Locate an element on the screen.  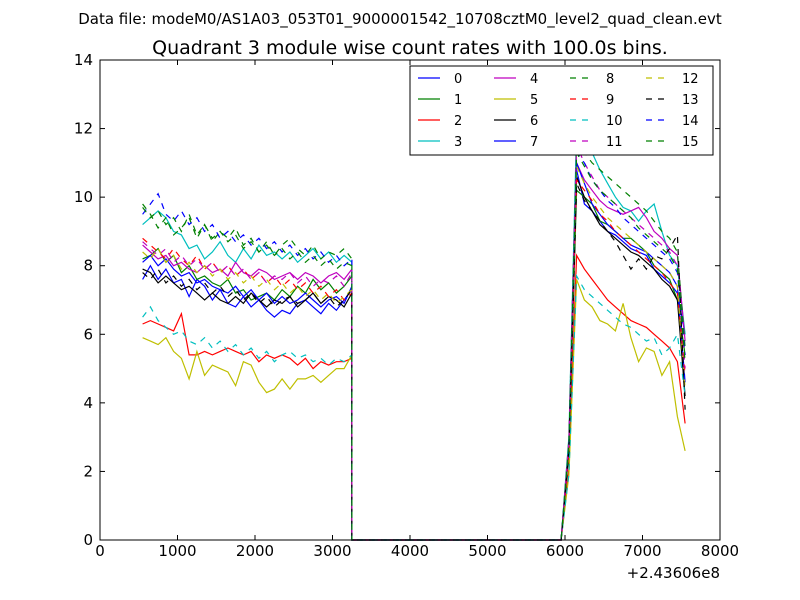
y-tick-label: 2 is located at coordinates (88, 471).